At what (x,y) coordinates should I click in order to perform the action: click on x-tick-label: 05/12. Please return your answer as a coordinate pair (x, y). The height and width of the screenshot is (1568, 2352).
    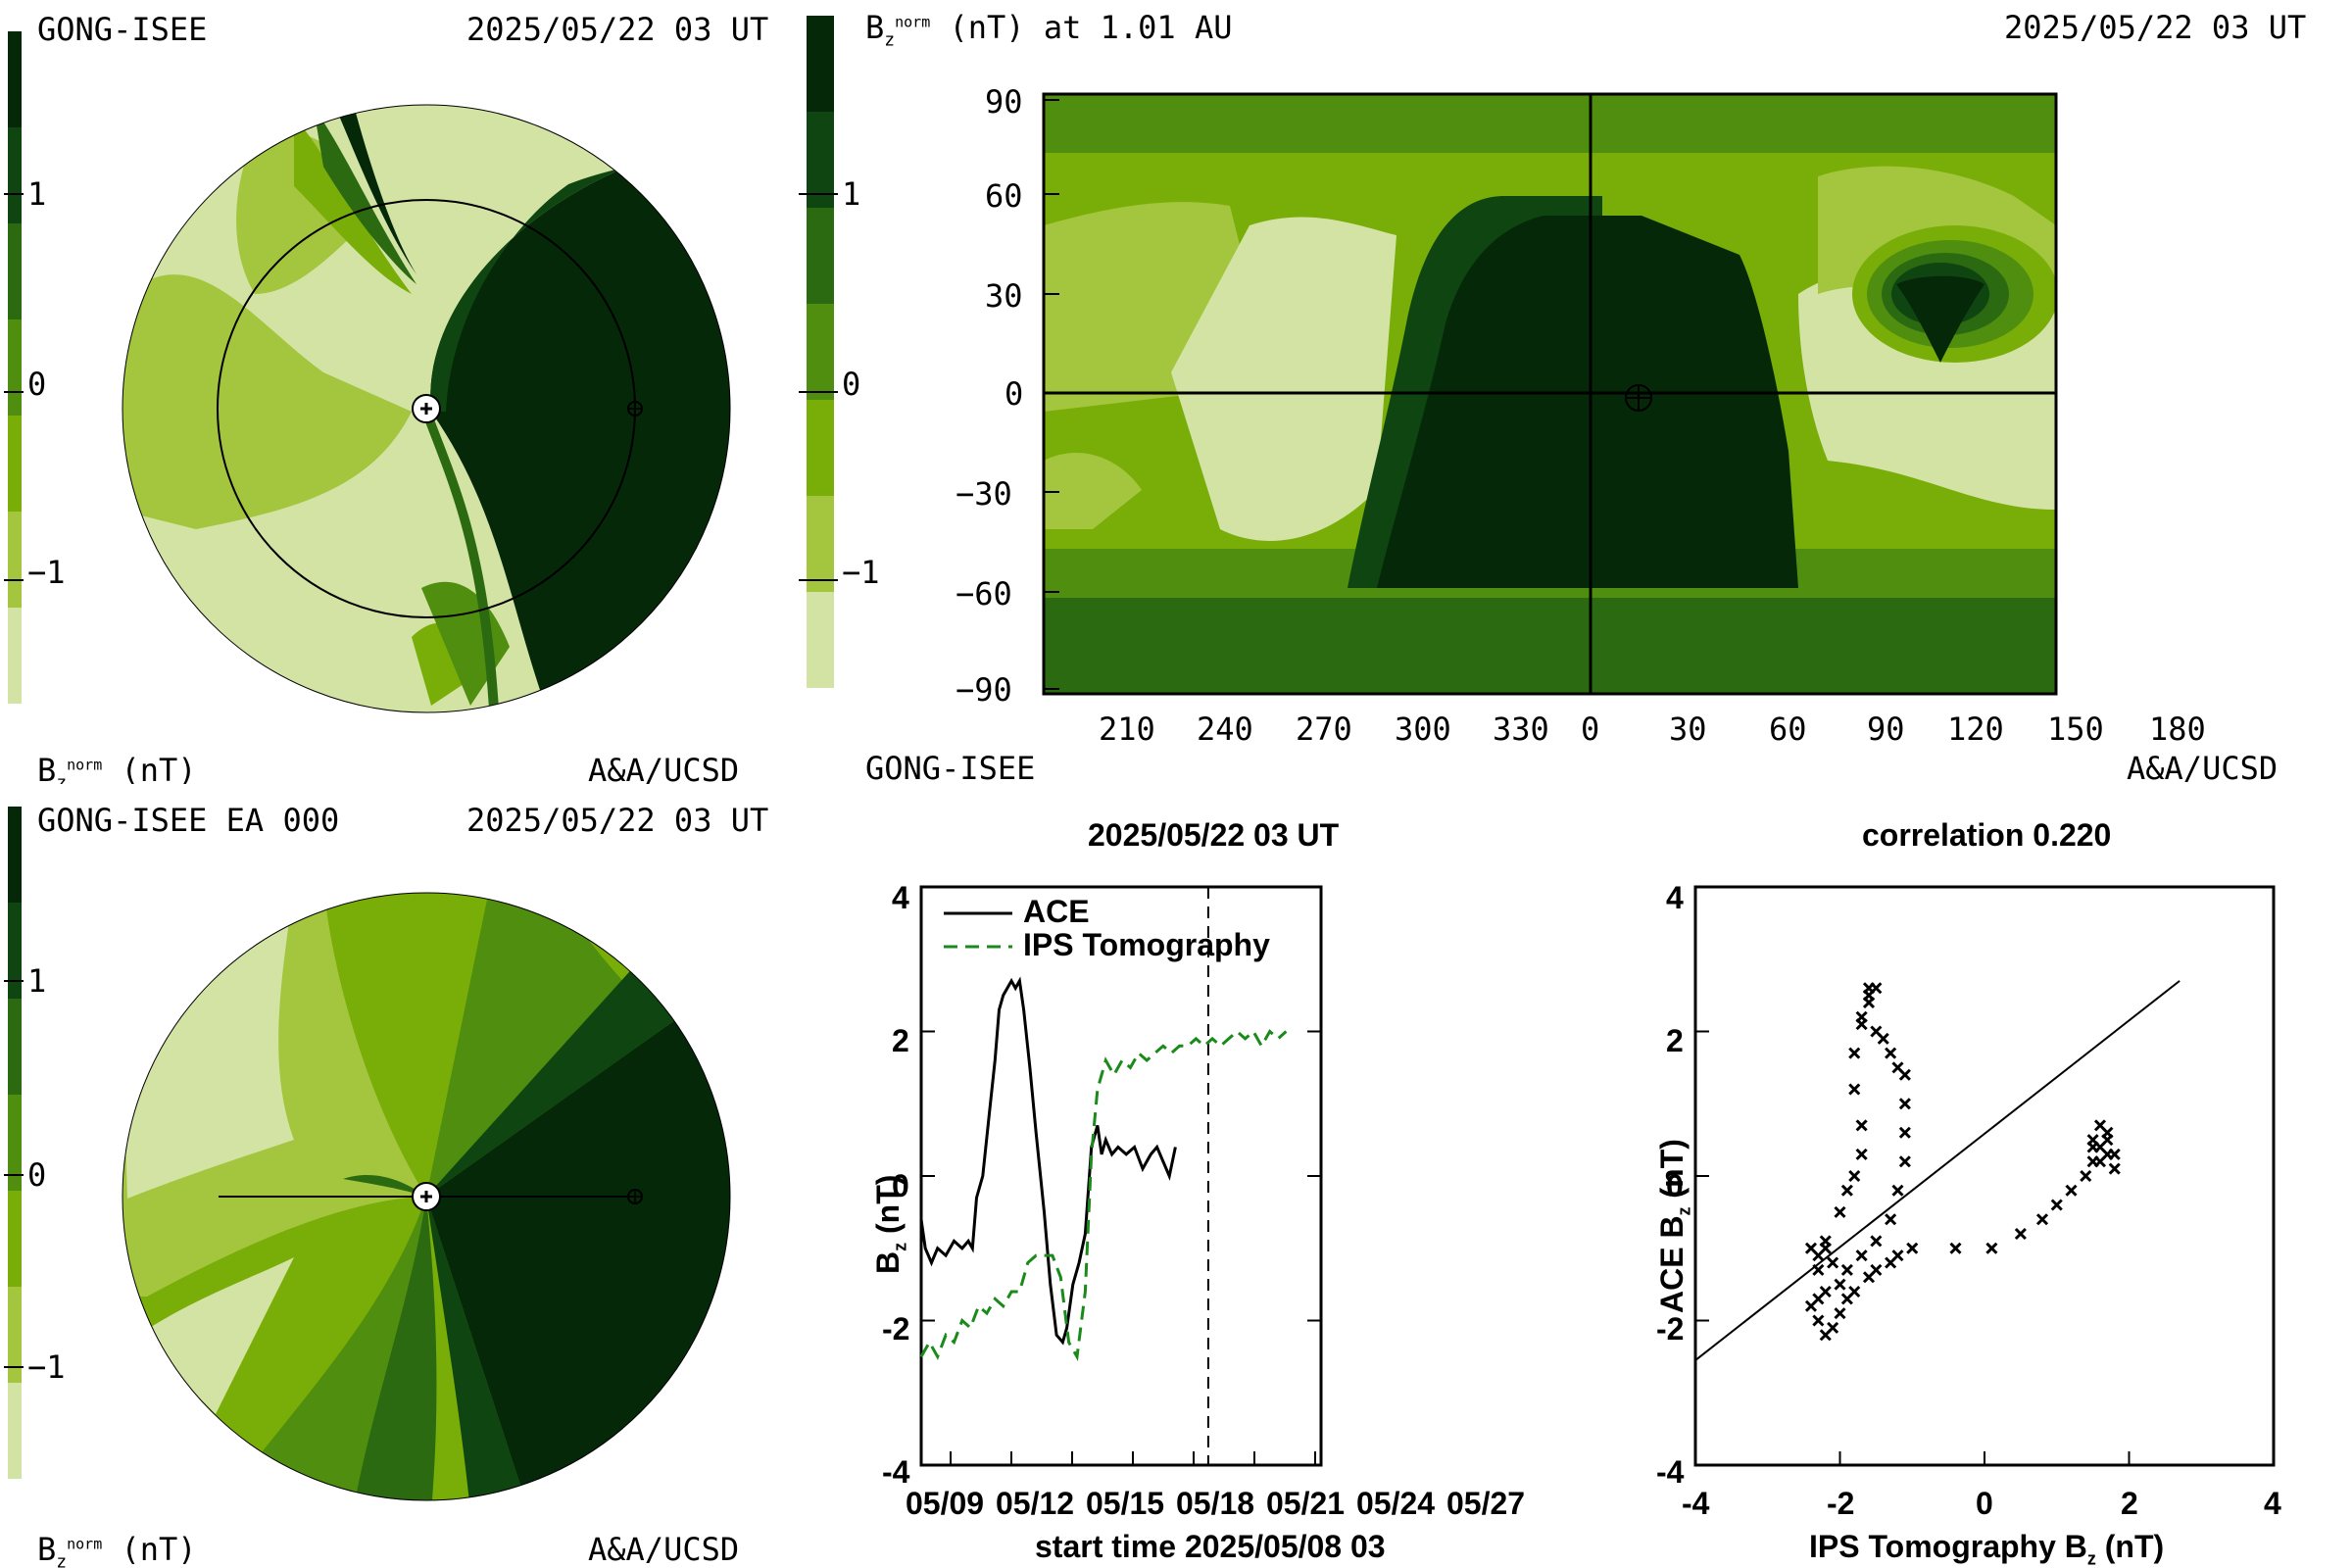
    Looking at the image, I should click on (1035, 1503).